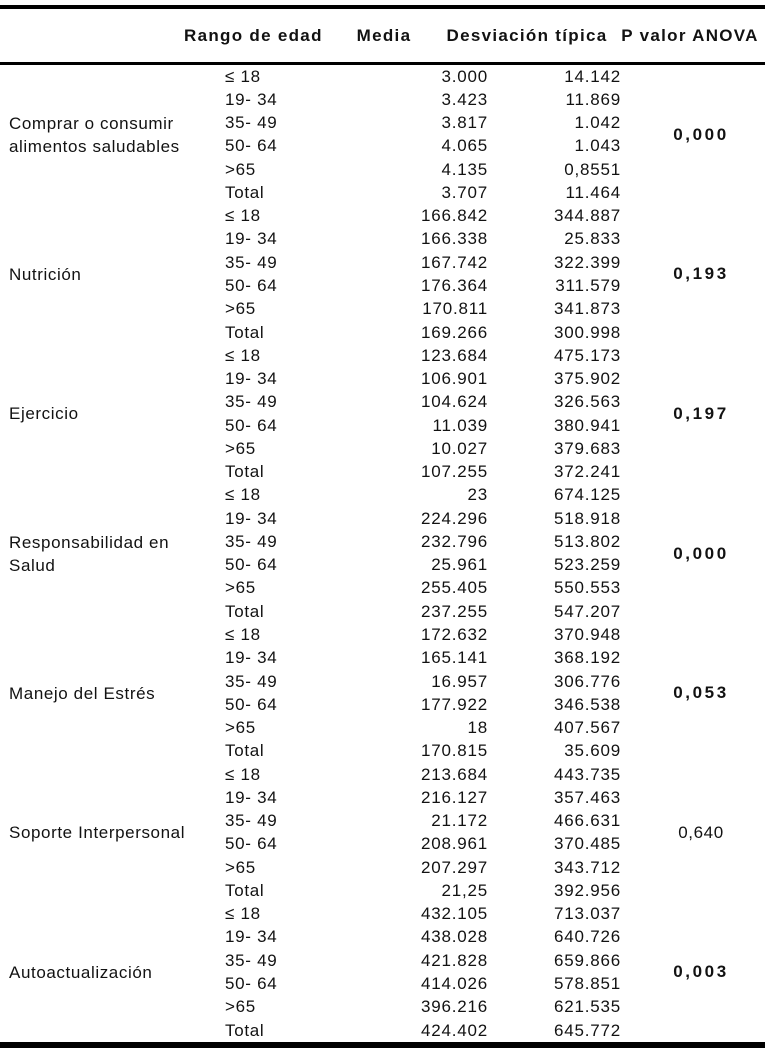 The image size is (765, 1058). What do you see at coordinates (701, 693) in the screenshot?
I see `p-value-cell: 0,053` at bounding box center [701, 693].